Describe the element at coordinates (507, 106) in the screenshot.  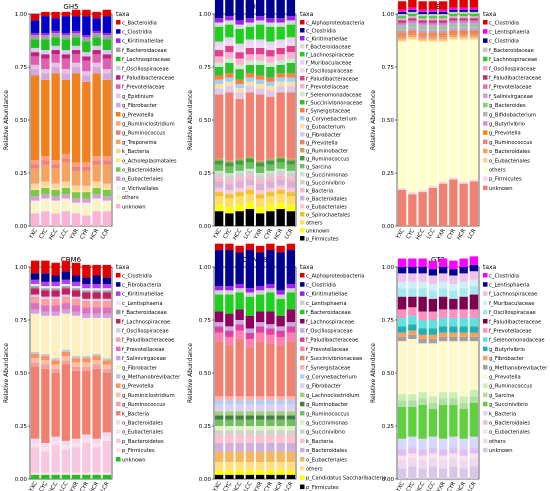
I see `legend-label: g_Bacteroides` at that location.